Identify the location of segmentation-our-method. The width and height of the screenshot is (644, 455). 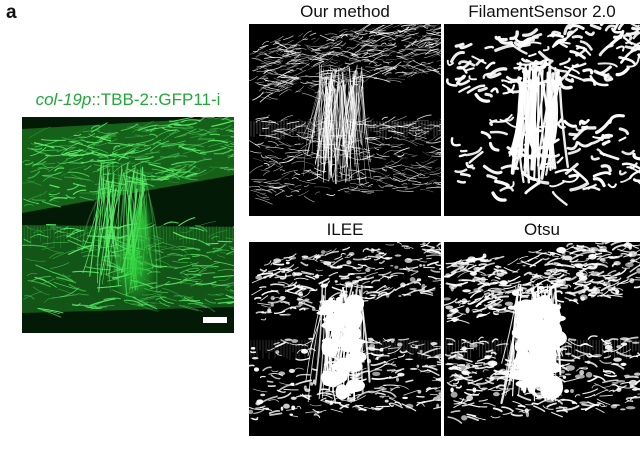
(345, 120).